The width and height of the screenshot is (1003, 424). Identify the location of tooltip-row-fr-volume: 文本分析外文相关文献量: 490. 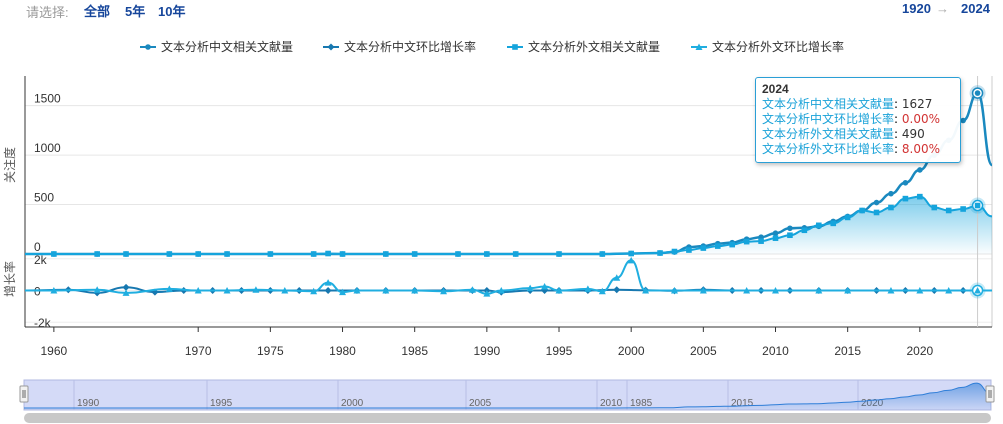
(843, 134).